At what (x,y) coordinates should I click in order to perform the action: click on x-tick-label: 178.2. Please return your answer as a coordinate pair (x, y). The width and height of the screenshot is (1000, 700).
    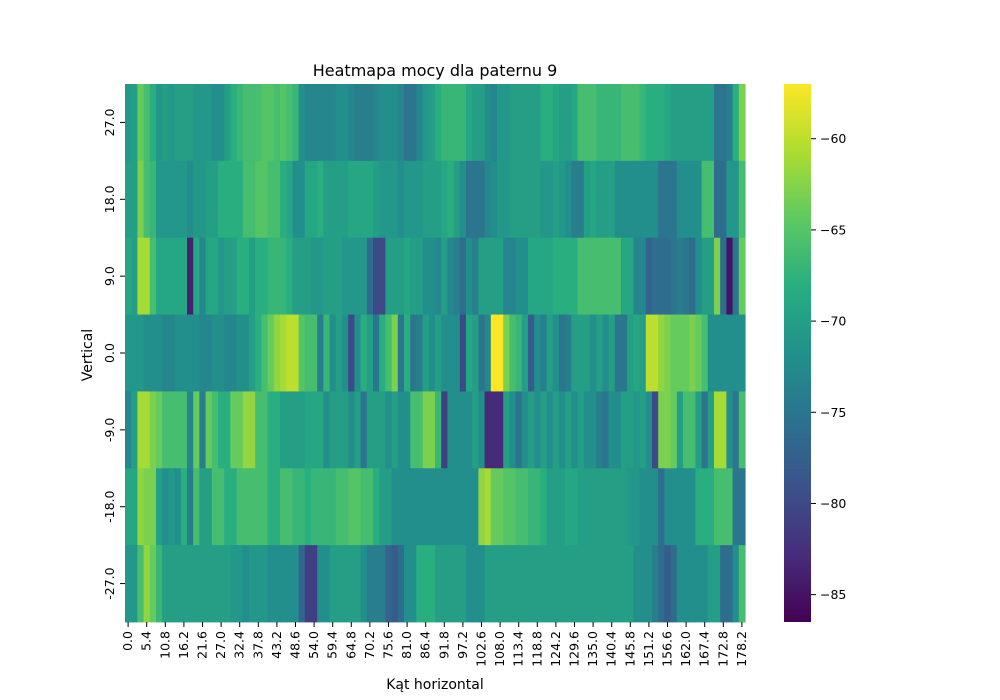
    Looking at the image, I should click on (741, 649).